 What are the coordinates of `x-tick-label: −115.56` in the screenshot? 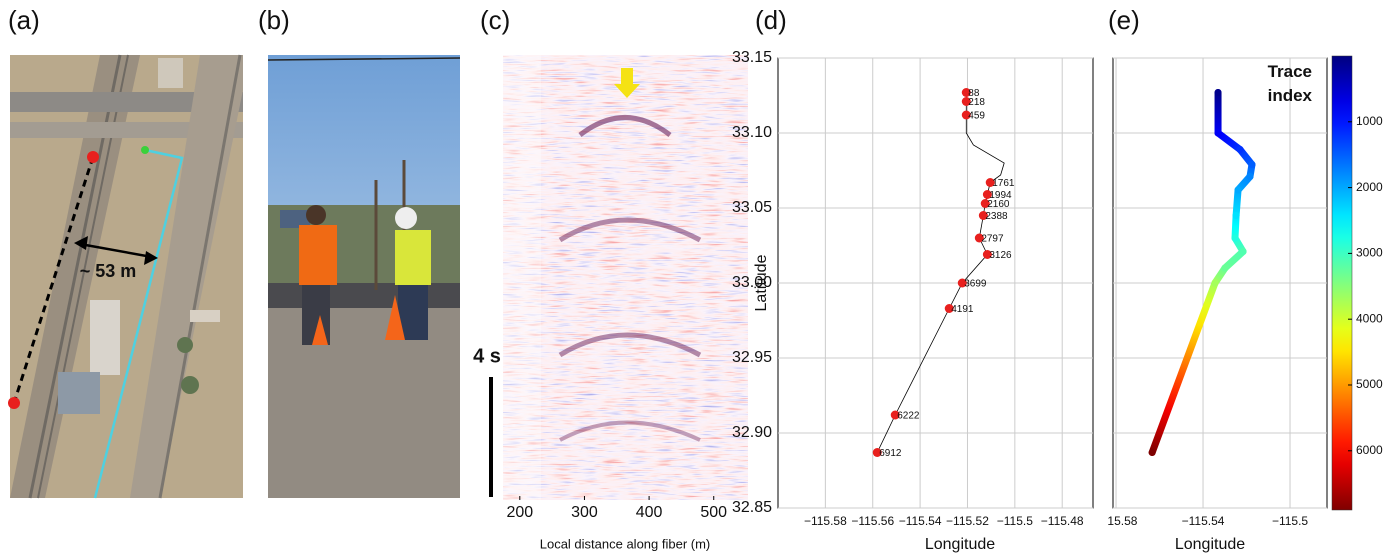 It's located at (872, 521).